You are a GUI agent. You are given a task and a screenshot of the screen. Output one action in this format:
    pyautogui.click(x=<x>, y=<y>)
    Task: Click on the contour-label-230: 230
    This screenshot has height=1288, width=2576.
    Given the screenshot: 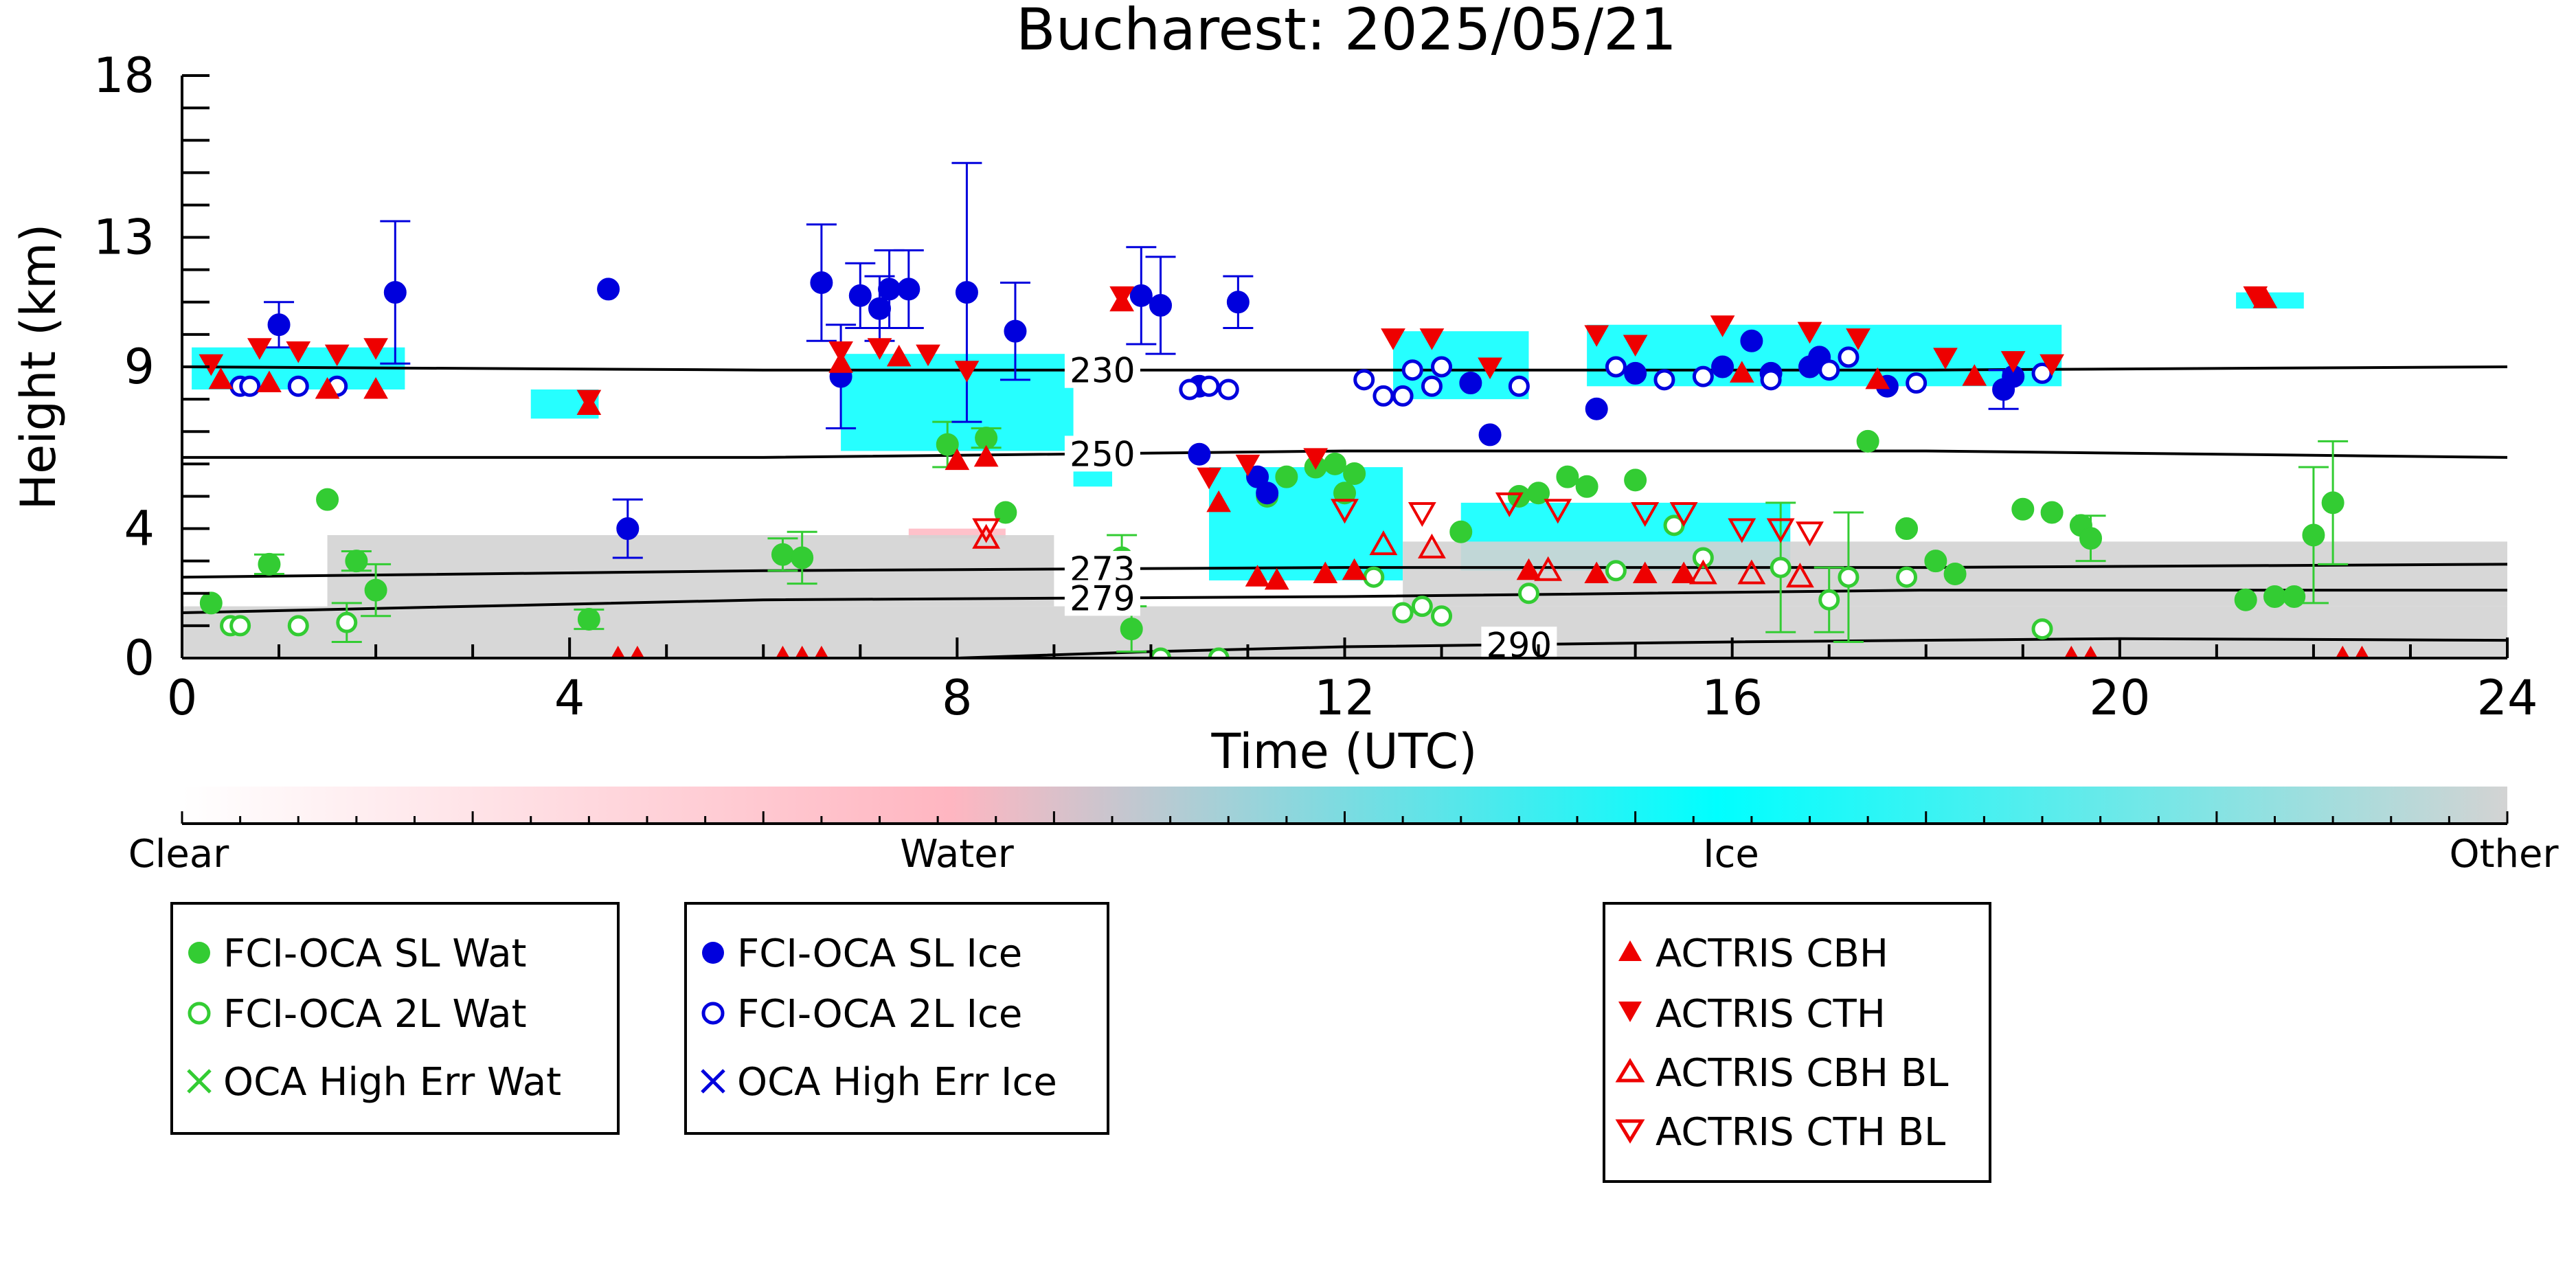 What is the action you would take?
    pyautogui.click(x=1102, y=371)
    